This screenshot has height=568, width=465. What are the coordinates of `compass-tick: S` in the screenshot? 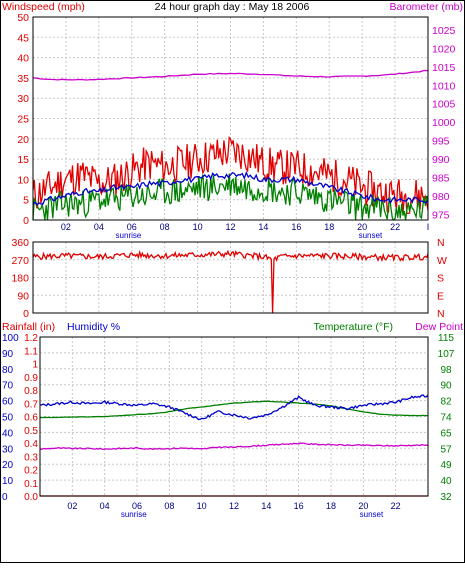 It's located at (440, 279).